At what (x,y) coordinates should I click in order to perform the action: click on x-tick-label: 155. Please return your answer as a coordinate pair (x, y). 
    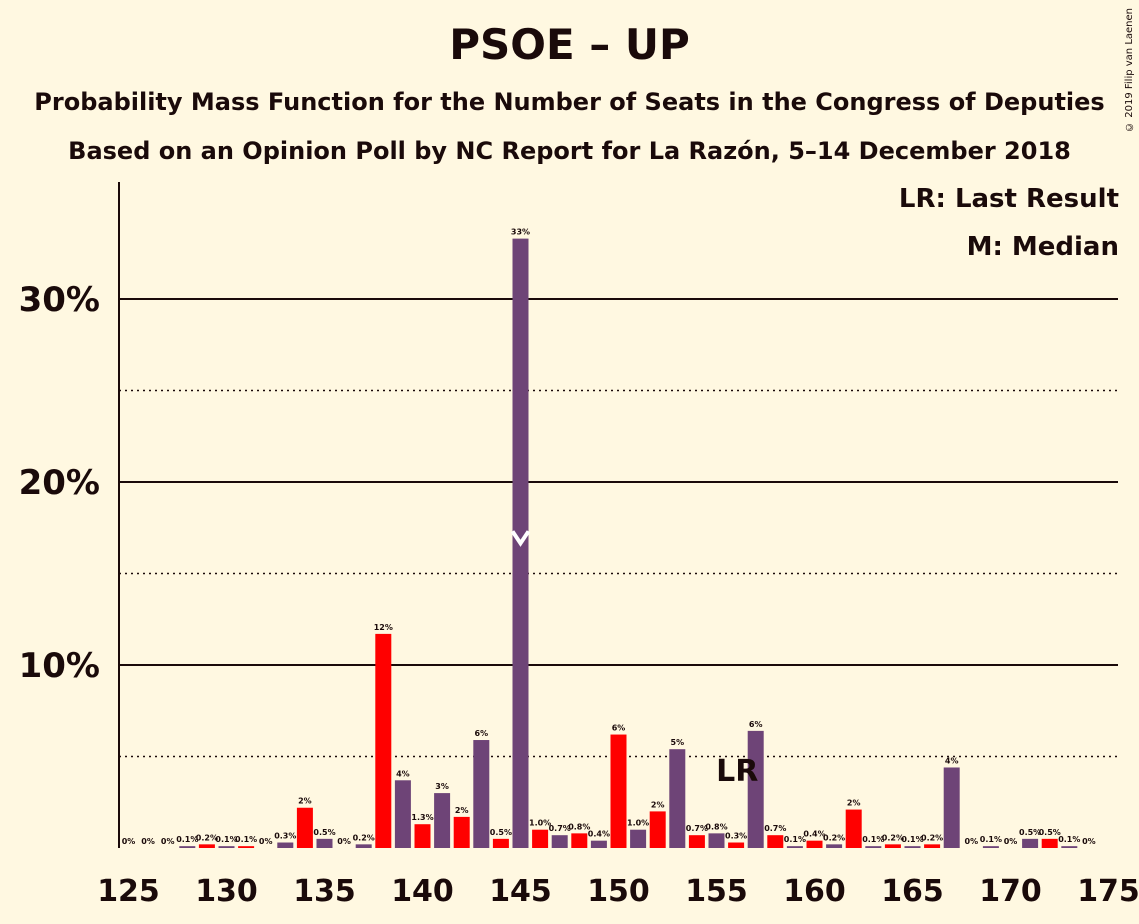
    Looking at the image, I should click on (716, 891).